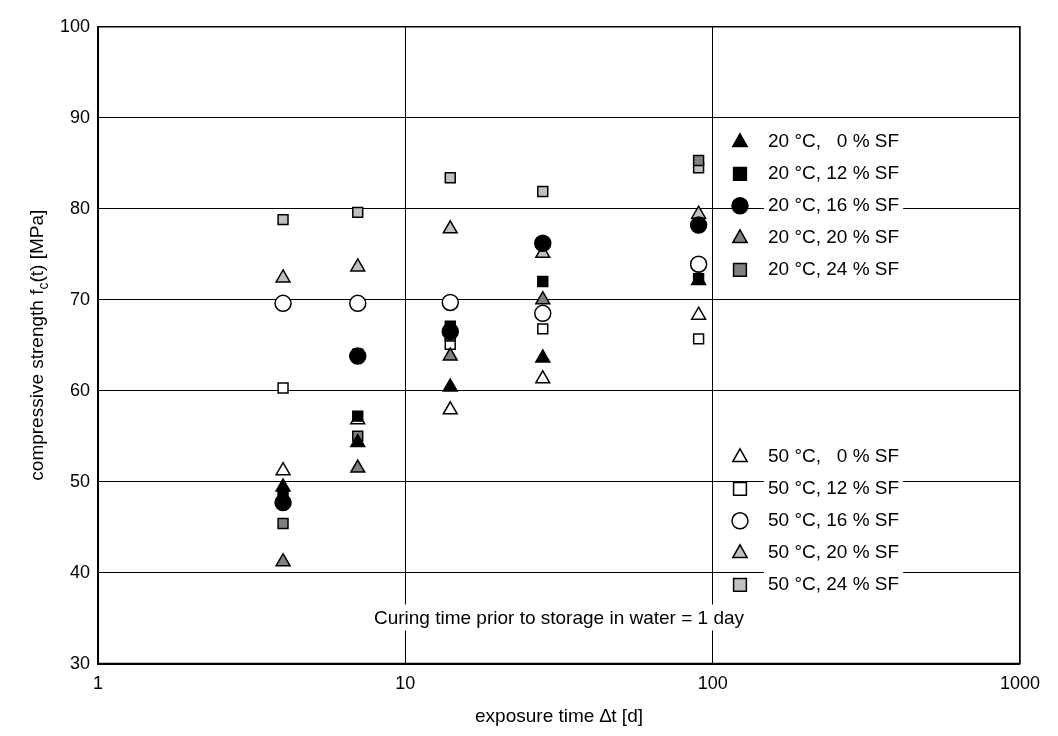 This screenshot has width=1058, height=736. What do you see at coordinates (559, 617) in the screenshot?
I see `annotation: Curing time prior to storage in water = 1 day` at bounding box center [559, 617].